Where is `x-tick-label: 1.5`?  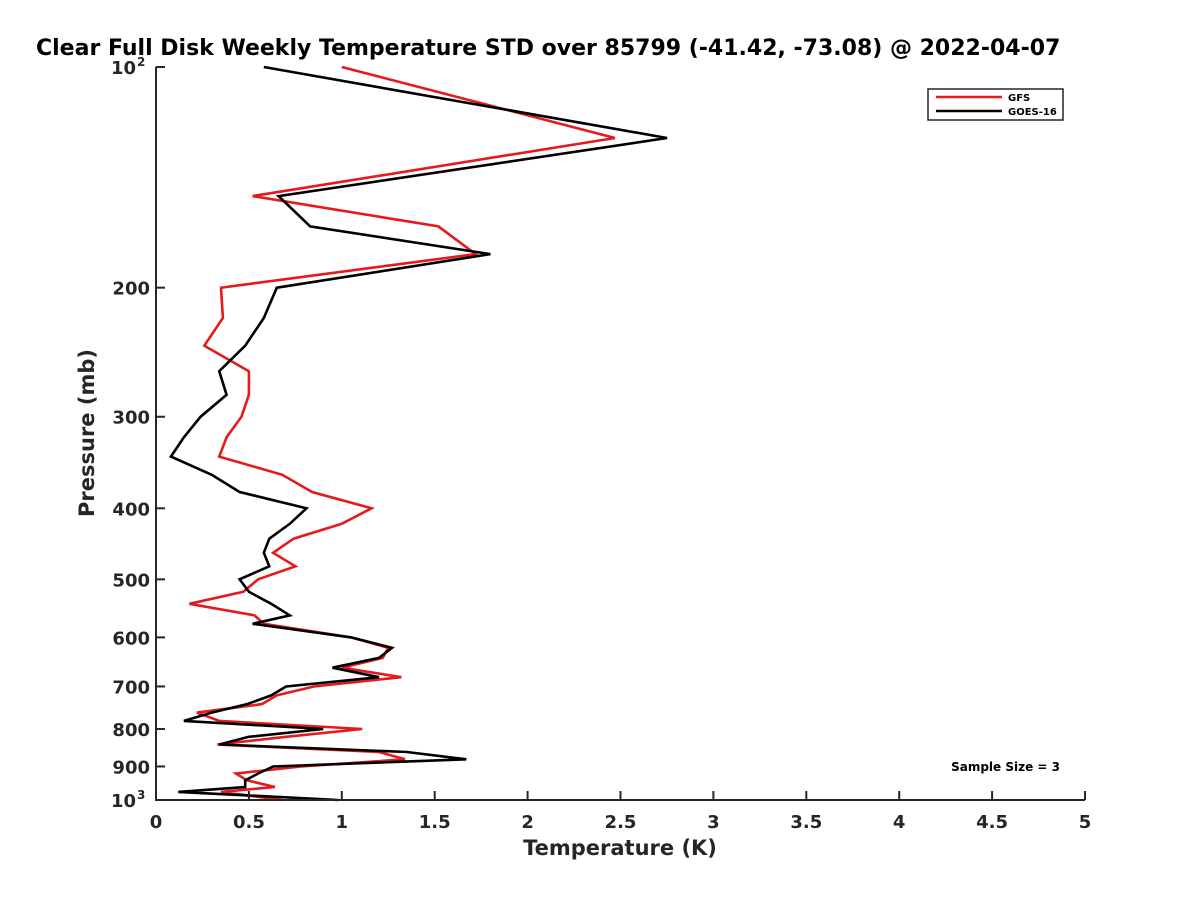 x-tick-label: 1.5 is located at coordinates (435, 822).